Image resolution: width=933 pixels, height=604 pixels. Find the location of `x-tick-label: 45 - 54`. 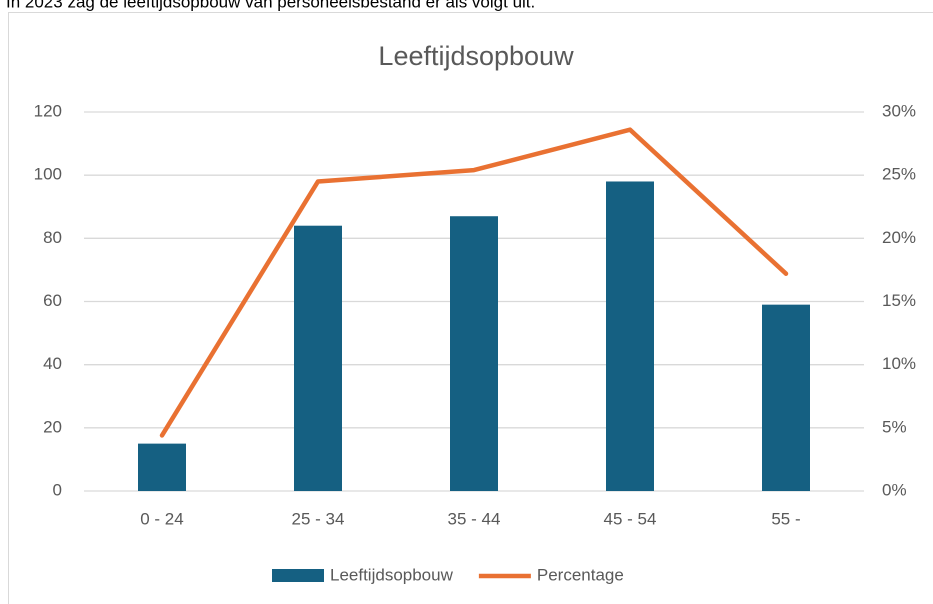

x-tick-label: 45 - 54 is located at coordinates (630, 518).